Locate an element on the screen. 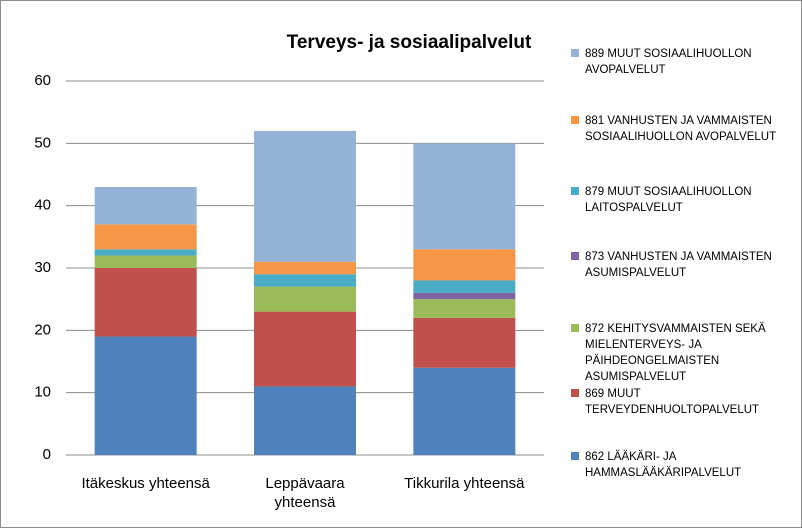 The image size is (802, 528). legend-entry: 869 MUUT TERVEYDENHUOLTOPALVELUT is located at coordinates (683, 402).